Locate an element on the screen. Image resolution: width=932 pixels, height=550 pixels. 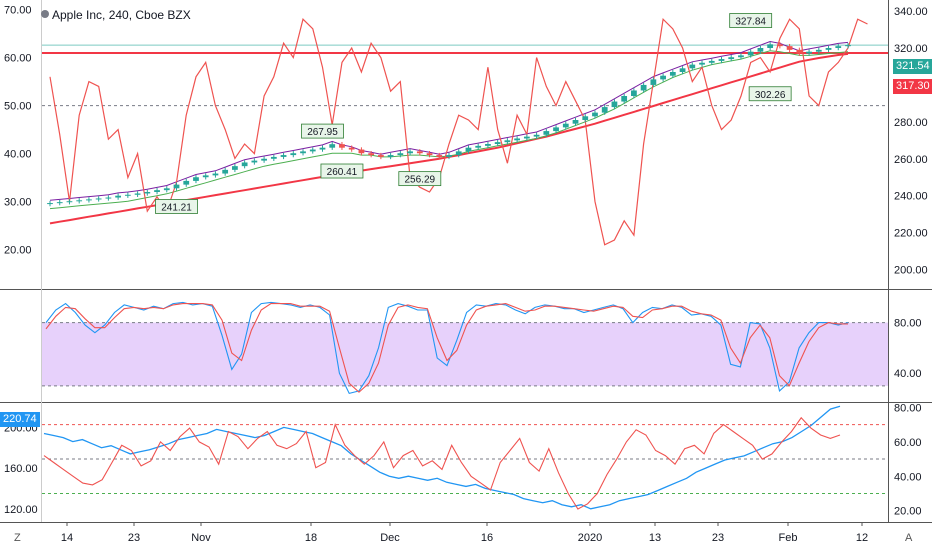
annotation-label: 256.29 is located at coordinates (420, 180).